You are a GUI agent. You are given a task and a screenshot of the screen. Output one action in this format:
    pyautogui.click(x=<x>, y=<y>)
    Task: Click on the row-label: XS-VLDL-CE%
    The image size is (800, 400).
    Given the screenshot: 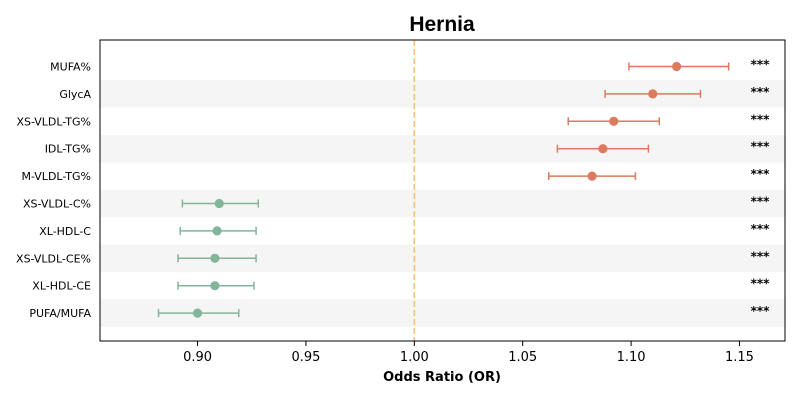 What is the action you would take?
    pyautogui.click(x=53, y=258)
    